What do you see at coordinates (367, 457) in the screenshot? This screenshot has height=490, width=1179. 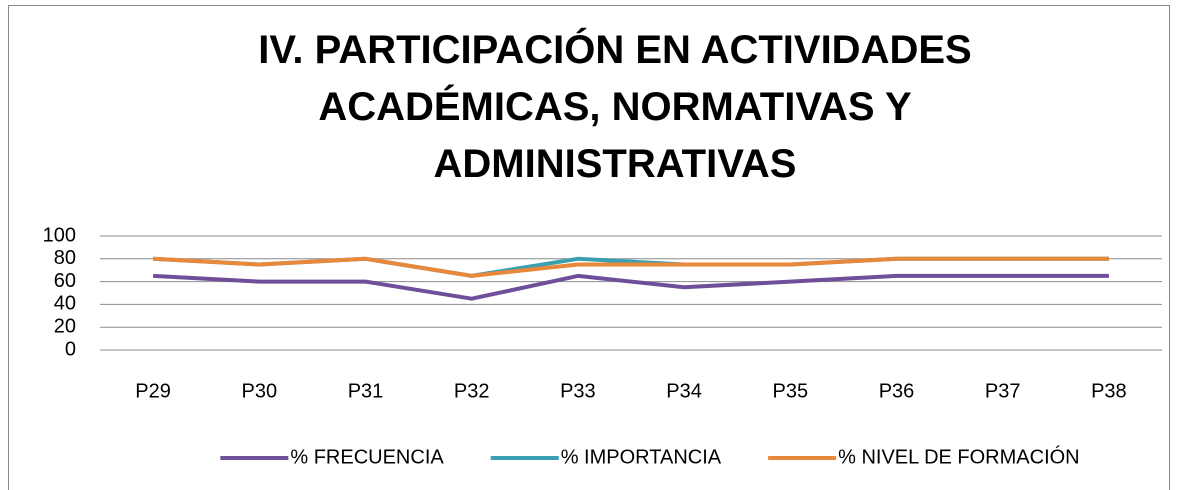 I see `legend-label: % FRECUENCIA` at bounding box center [367, 457].